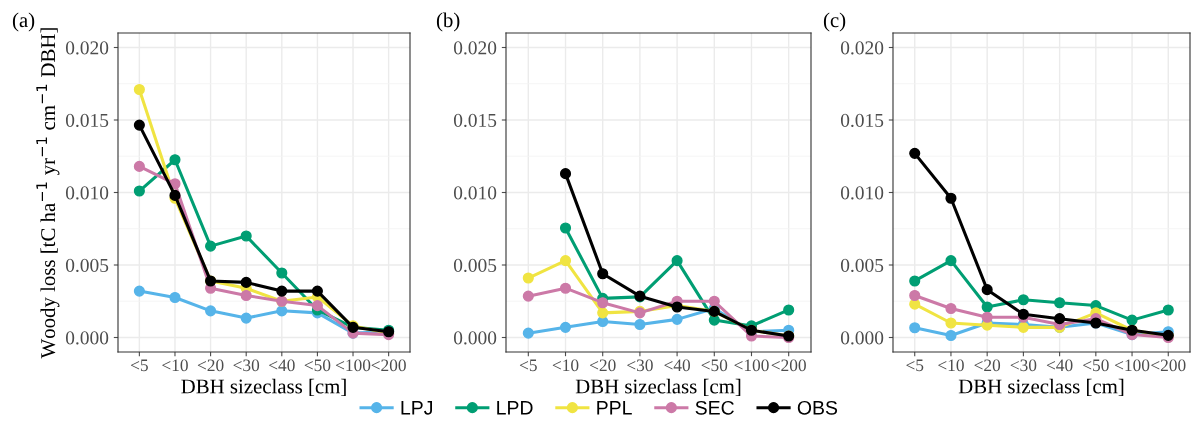 This screenshot has width=1199, height=436. What do you see at coordinates (515, 408) in the screenshot?
I see `legend-label: LPD` at bounding box center [515, 408].